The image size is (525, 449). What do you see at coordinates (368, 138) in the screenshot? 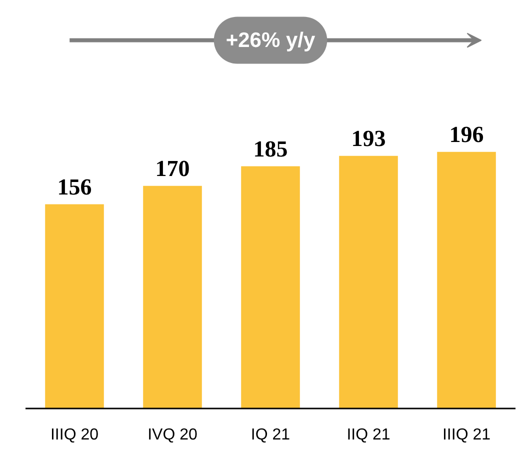
I see `data-label: 193` at bounding box center [368, 138].